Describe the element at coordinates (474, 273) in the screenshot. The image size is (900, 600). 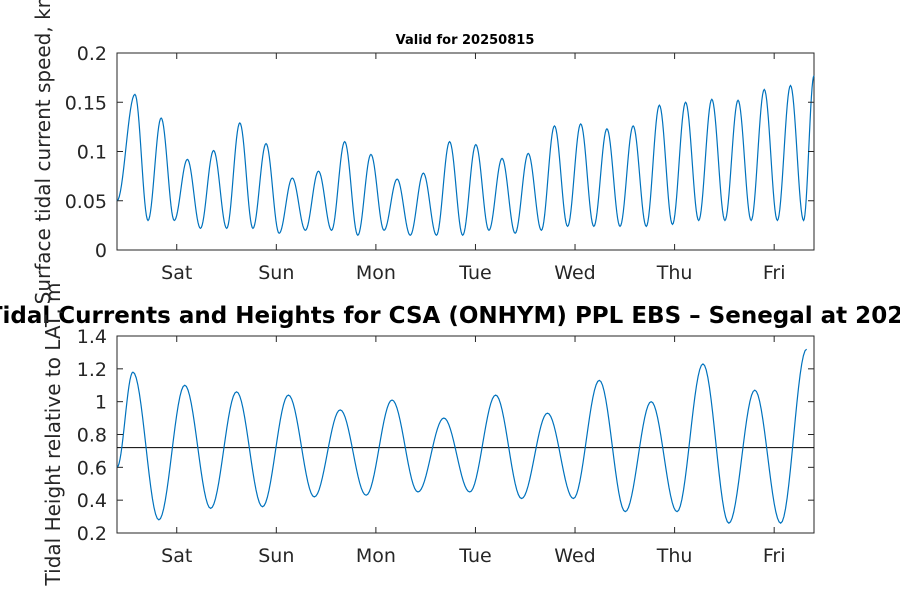
I see `top-x-tick-label: Tue` at that location.